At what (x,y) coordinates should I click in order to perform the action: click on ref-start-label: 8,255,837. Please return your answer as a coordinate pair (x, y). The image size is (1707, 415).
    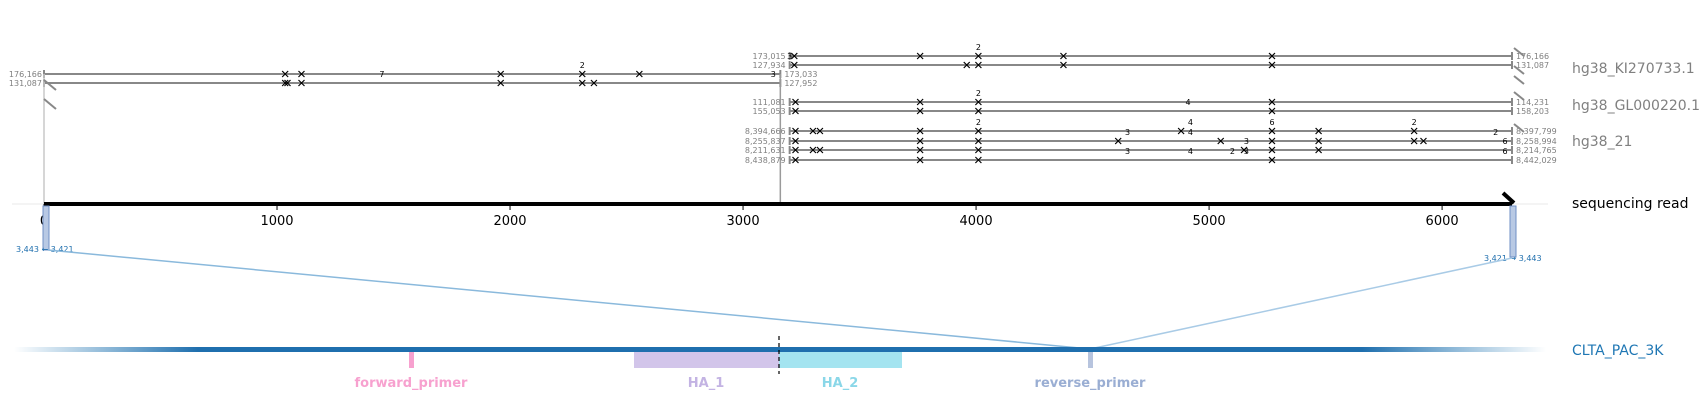
    Looking at the image, I should click on (765, 141).